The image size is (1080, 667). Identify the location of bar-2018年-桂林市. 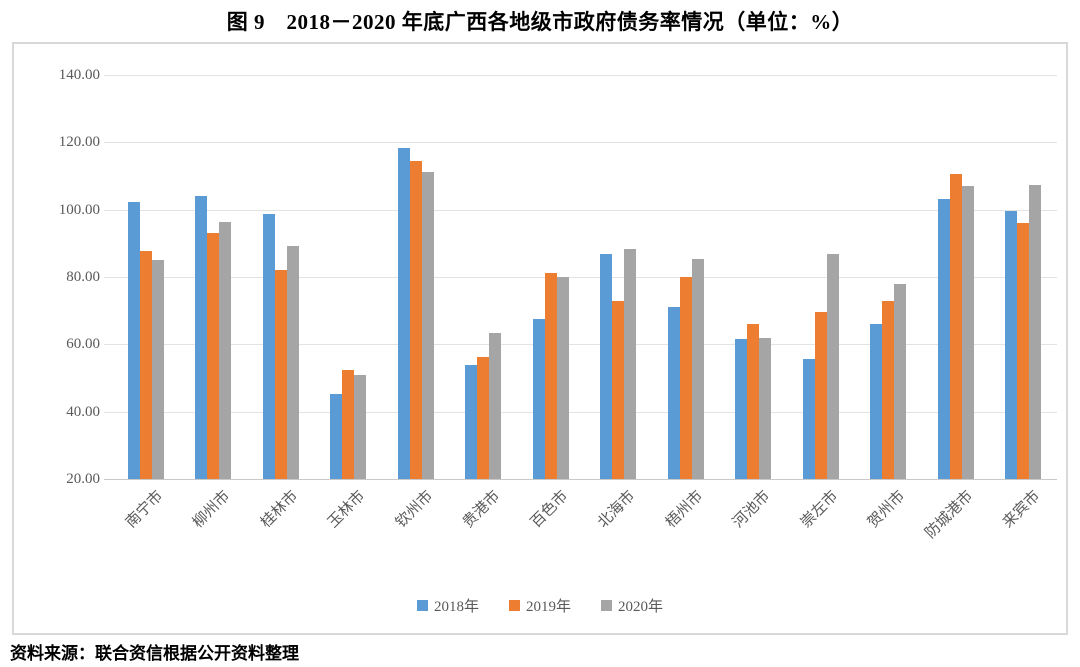
(268, 346).